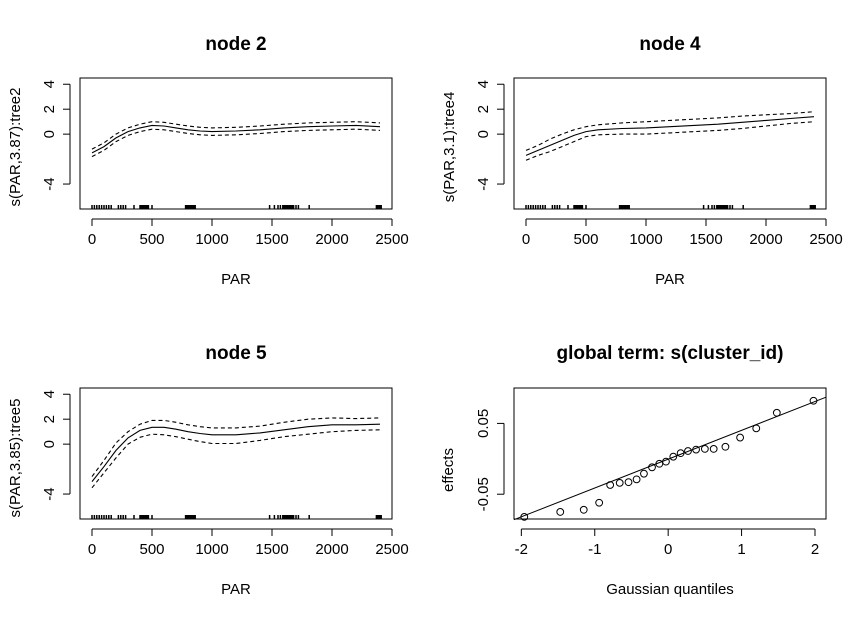 The image size is (868, 620). Describe the element at coordinates (741, 549) in the screenshot. I see `x-tick-label: 1` at that location.